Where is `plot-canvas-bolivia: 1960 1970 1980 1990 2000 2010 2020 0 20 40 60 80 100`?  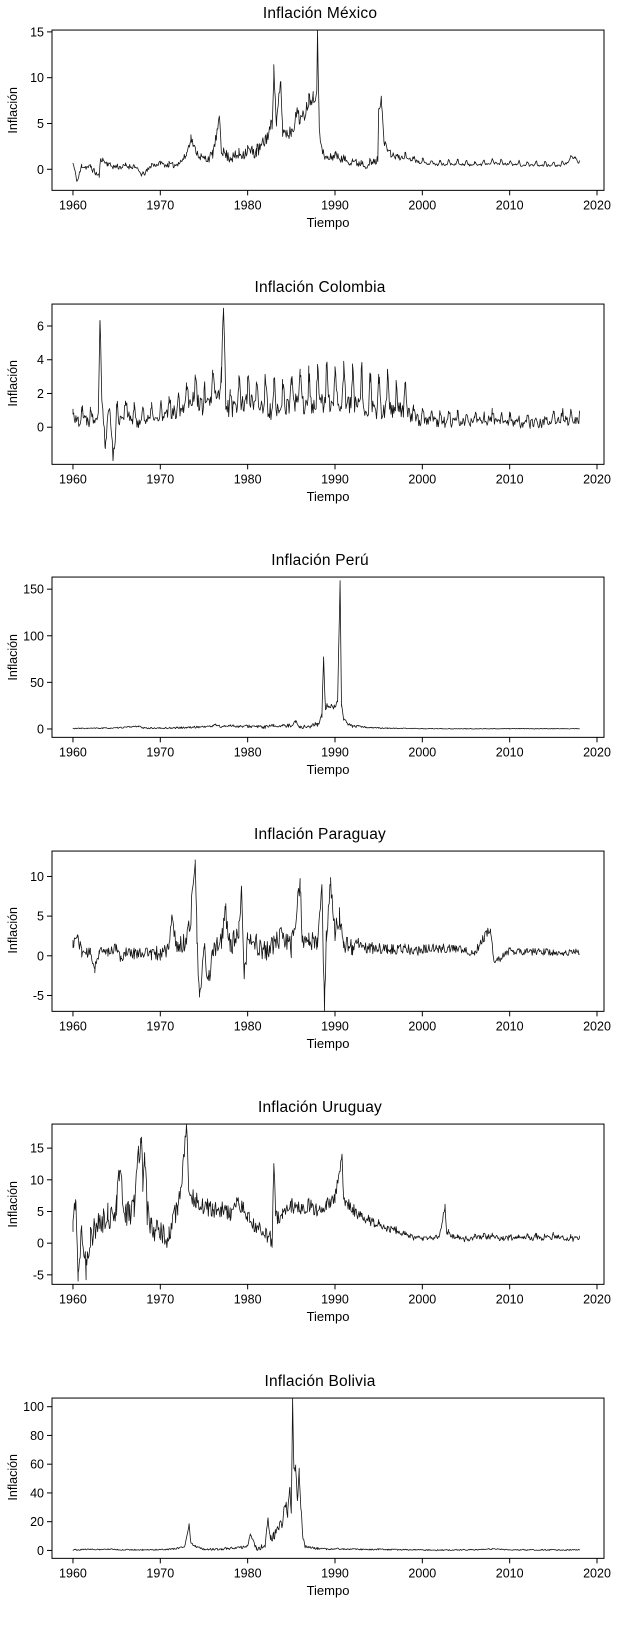
plot-canvas-bolivia: 1960 1970 1980 1990 2000 2010 2020 0 20 40 60 80 100 is located at coordinates (317, 1488).